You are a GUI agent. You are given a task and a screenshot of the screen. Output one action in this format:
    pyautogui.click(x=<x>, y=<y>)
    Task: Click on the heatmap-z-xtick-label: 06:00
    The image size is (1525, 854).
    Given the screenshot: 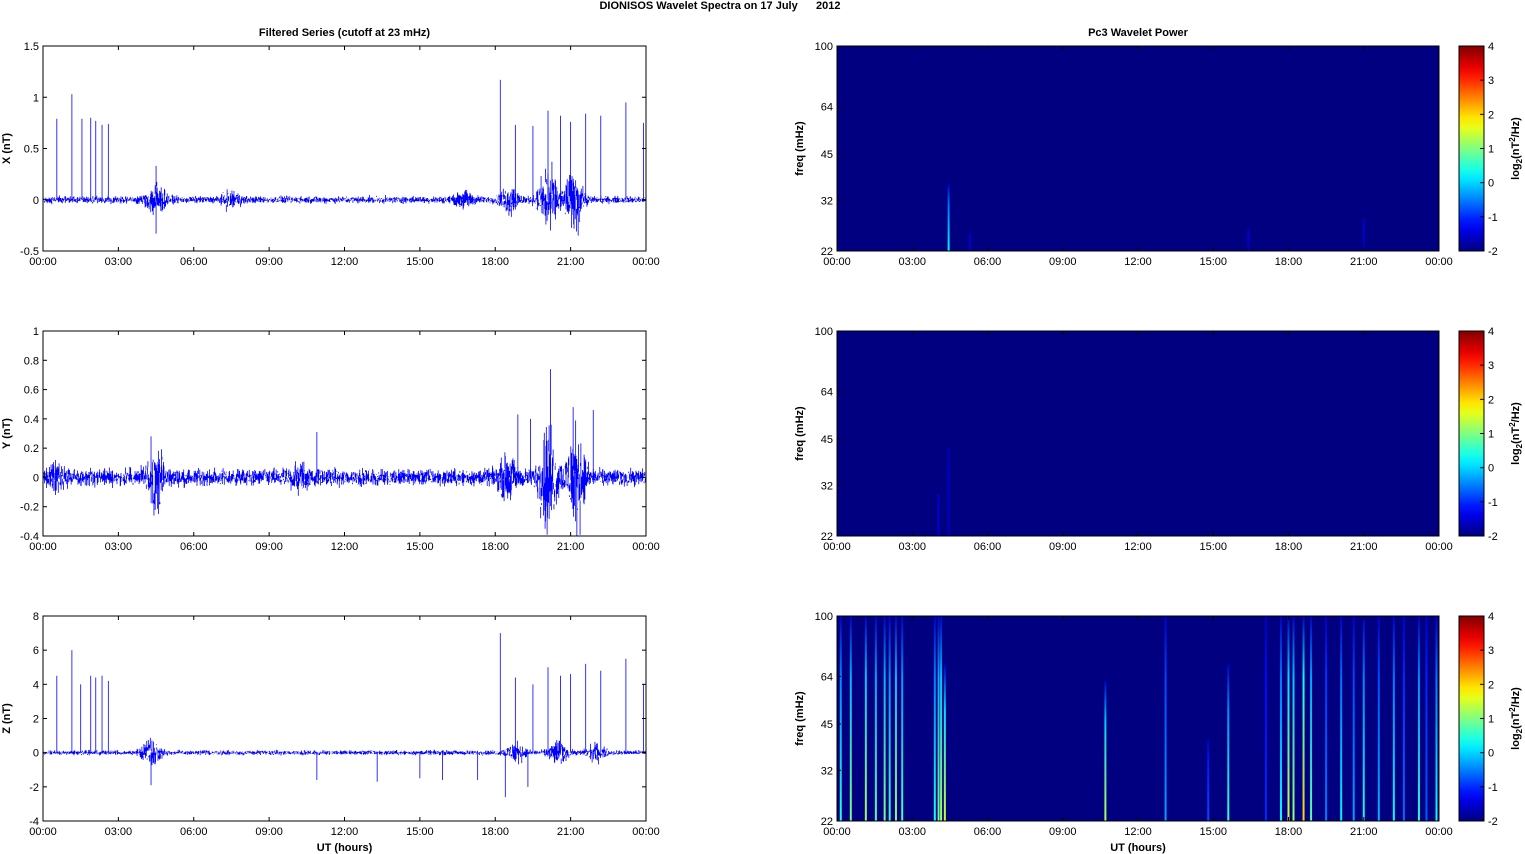 What is the action you would take?
    pyautogui.click(x=988, y=832)
    